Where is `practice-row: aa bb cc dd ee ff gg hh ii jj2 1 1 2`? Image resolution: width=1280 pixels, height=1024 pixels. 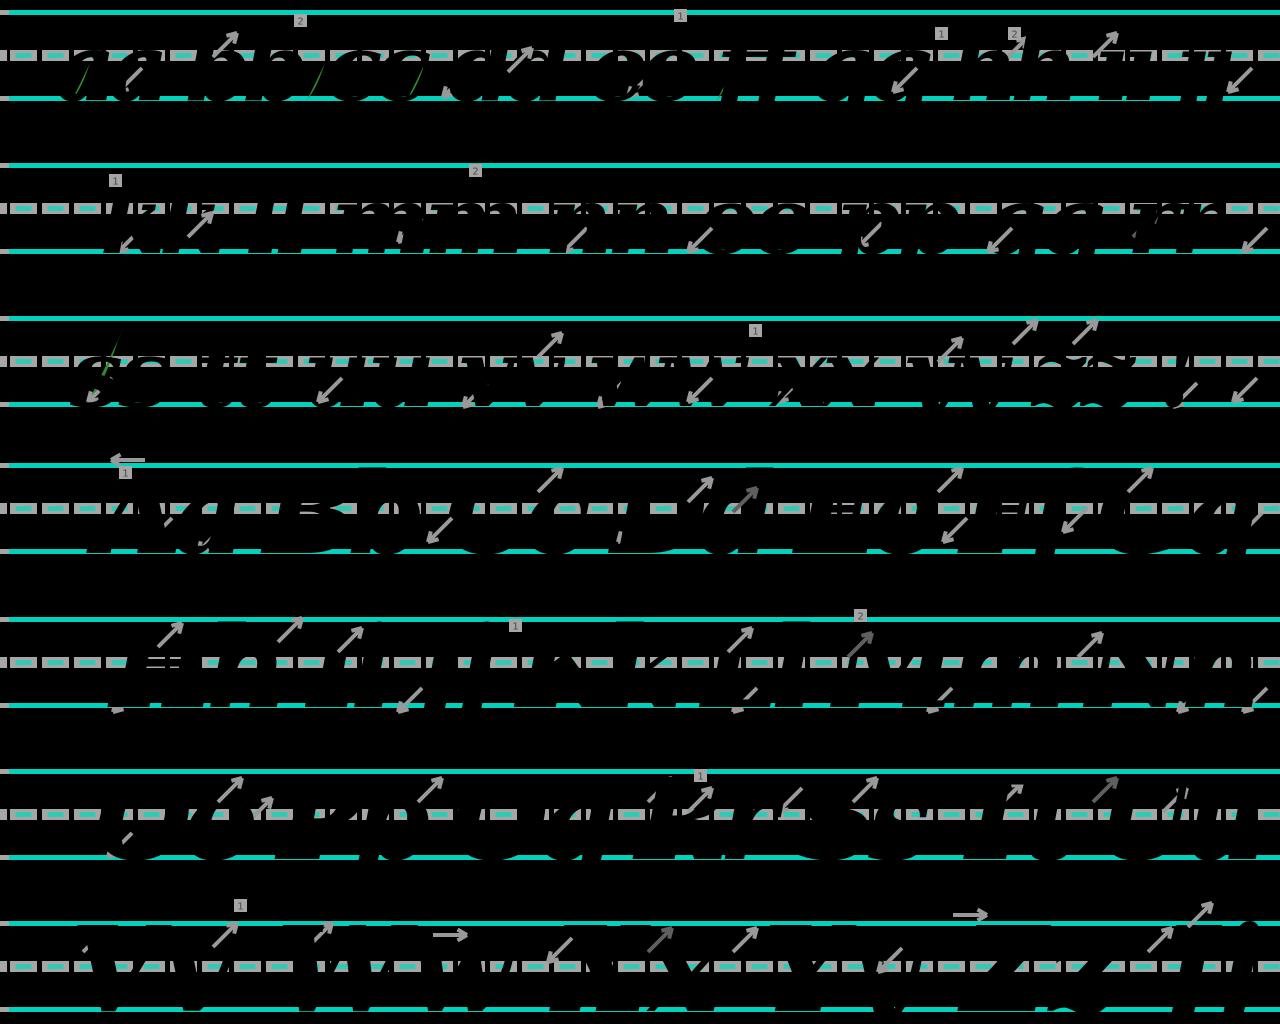
practice-row: aa bb cc dd ee ff gg hh ii jj2 1 1 2 is located at coordinates (640, 66).